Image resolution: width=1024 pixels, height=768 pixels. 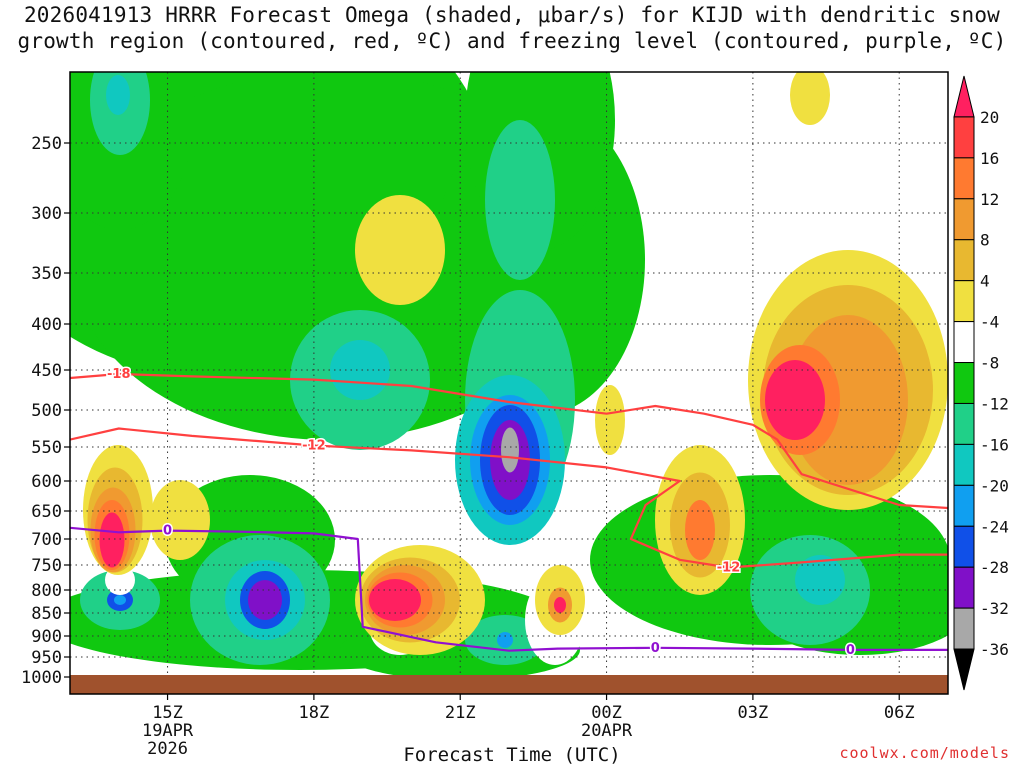 I want to click on colorbar-label-13: -36, so click(x=994, y=649).